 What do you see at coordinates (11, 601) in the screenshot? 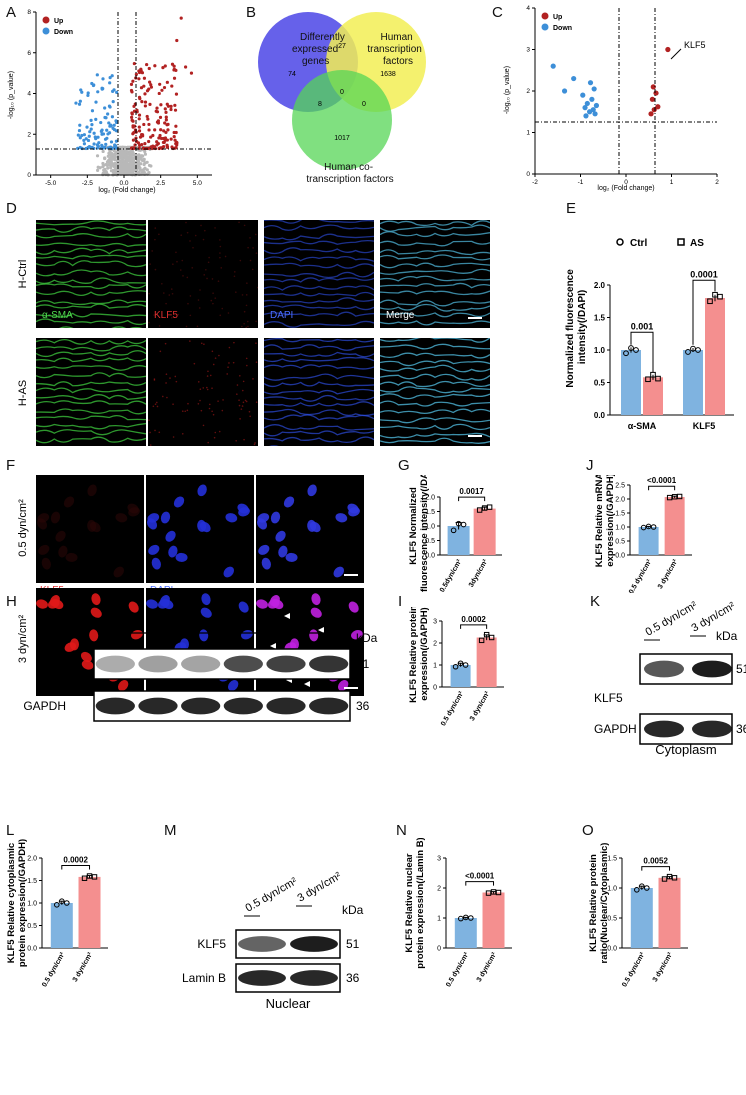
I see `panel-letter-h: H` at bounding box center [11, 601].